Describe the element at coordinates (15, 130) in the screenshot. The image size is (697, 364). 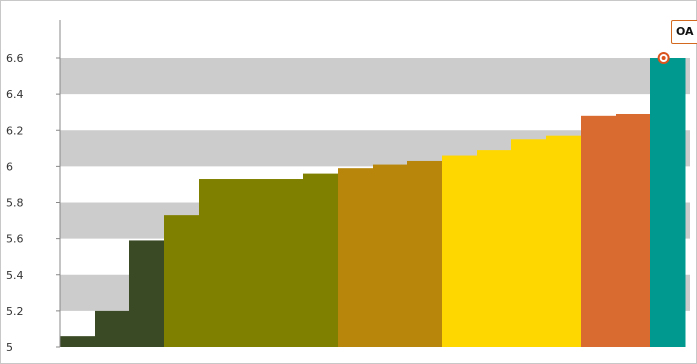
I see `y-tick-label: 6.2` at that location.